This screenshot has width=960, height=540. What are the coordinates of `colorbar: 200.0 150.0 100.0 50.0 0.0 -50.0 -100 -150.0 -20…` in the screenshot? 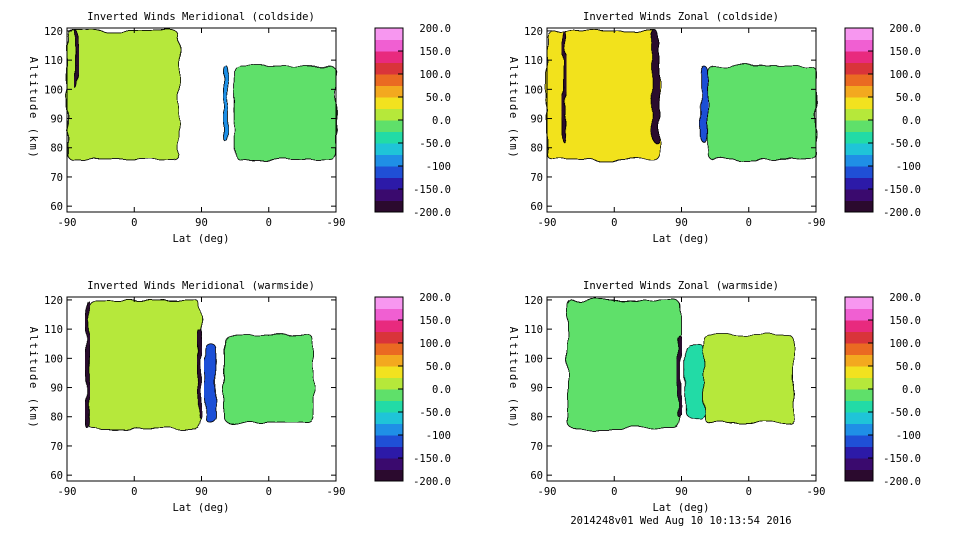 It's located at (882, 390).